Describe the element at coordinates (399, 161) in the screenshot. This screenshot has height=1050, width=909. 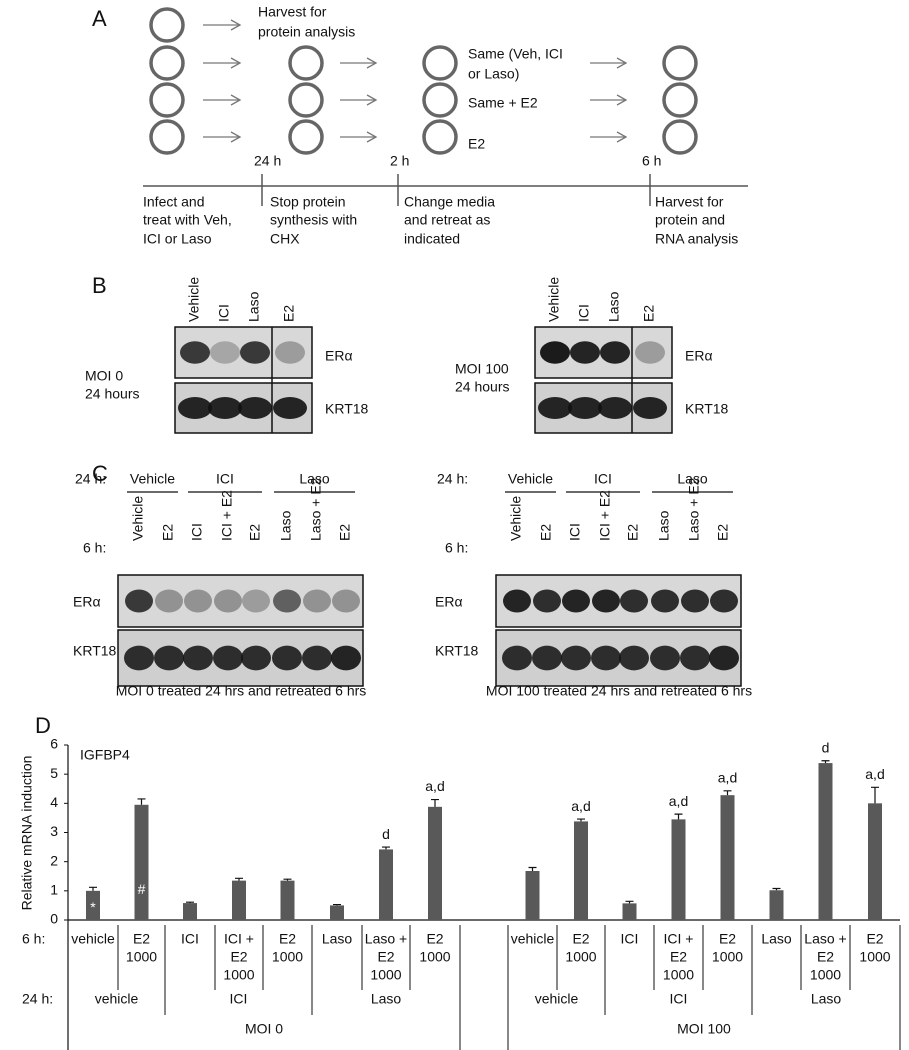
I see `time-label: 2 h` at that location.